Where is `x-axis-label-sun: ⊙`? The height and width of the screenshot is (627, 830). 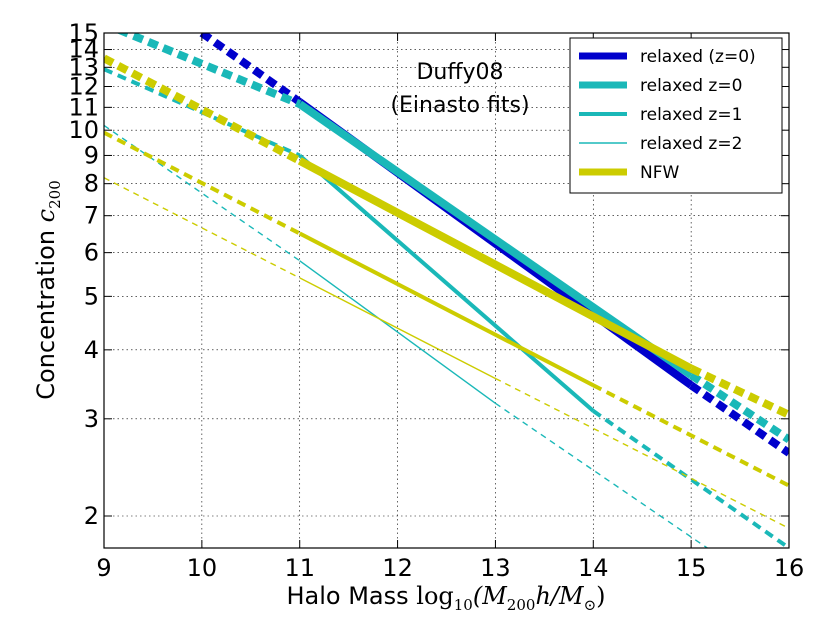 x-axis-label-sun: ⊙ is located at coordinates (590, 605).